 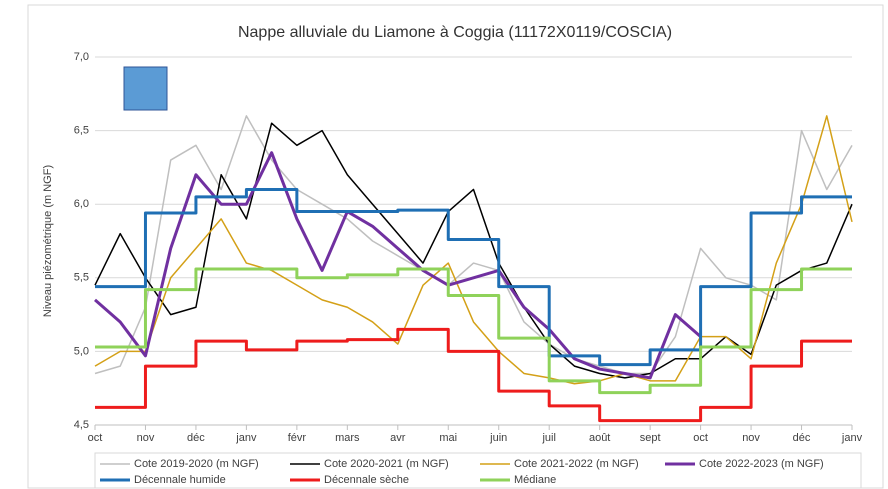 What do you see at coordinates (81, 425) in the screenshot?
I see `y-tick-label: 4,5` at bounding box center [81, 425].